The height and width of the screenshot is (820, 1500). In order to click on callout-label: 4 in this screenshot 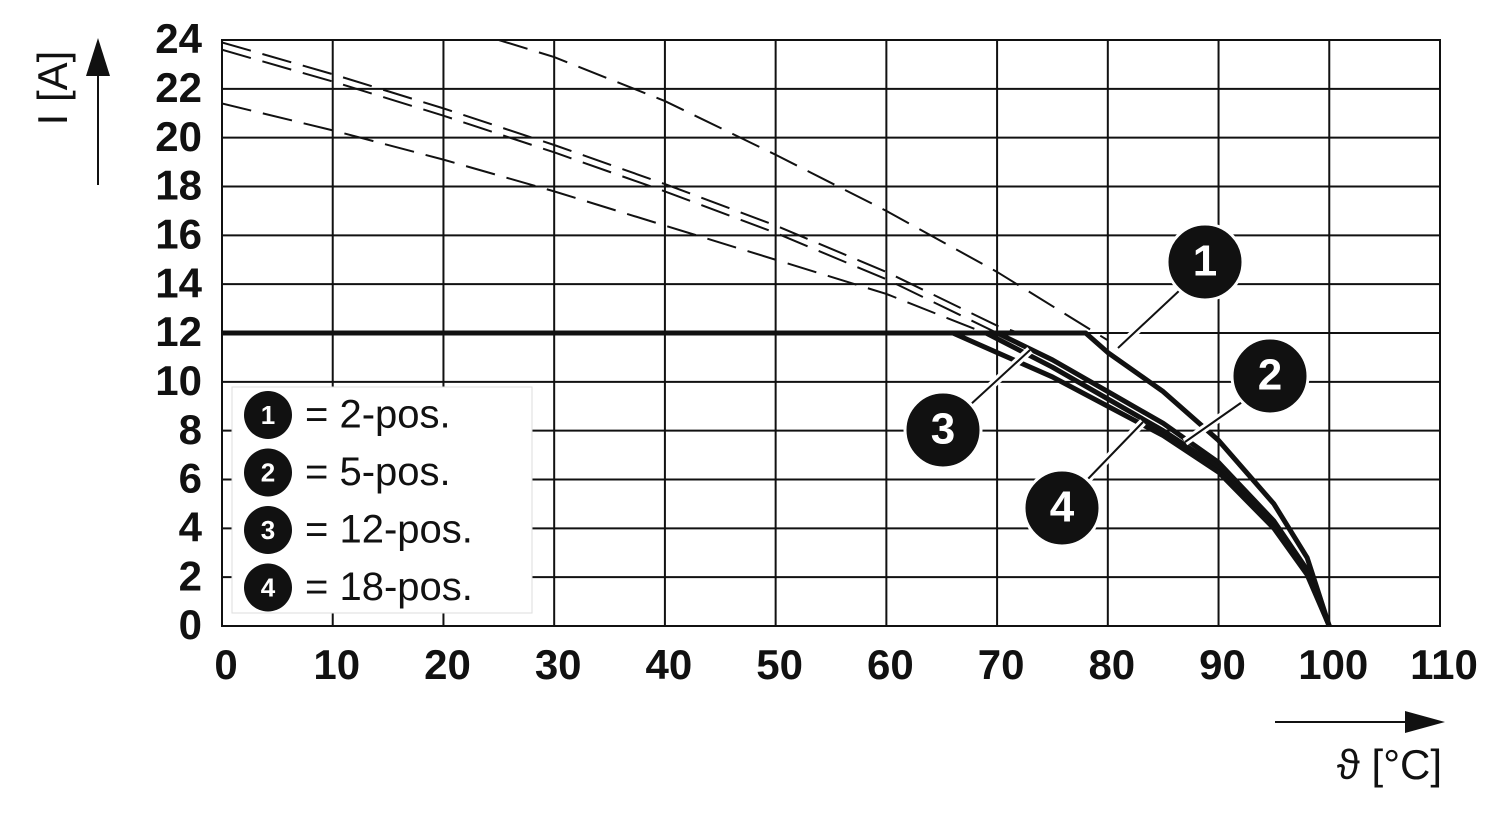, I will do `click(1062, 507)`.